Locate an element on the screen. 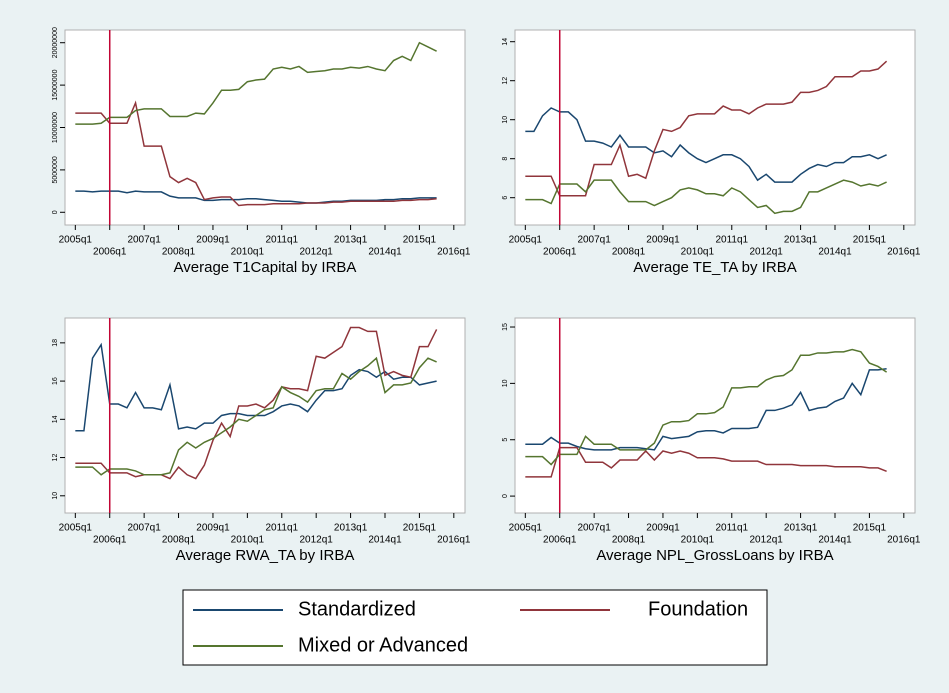 This screenshot has width=949, height=693. legend-label: Standardized is located at coordinates (357, 609).